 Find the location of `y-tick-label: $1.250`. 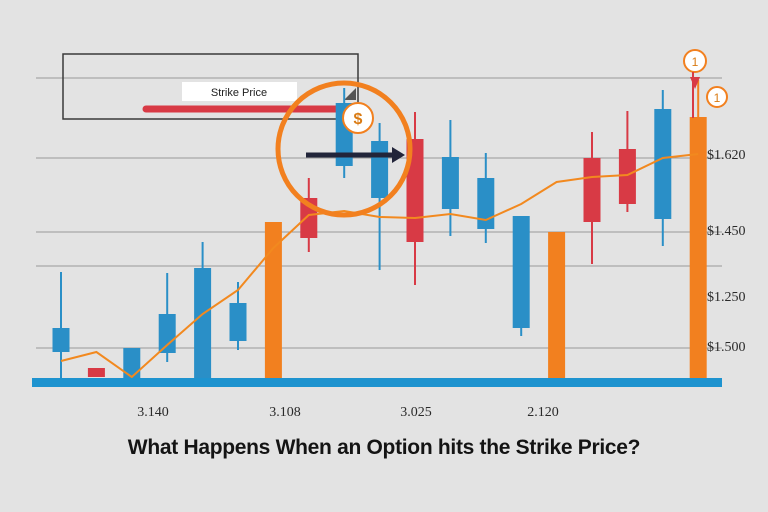

y-tick-label: $1.250 is located at coordinates (726, 297).